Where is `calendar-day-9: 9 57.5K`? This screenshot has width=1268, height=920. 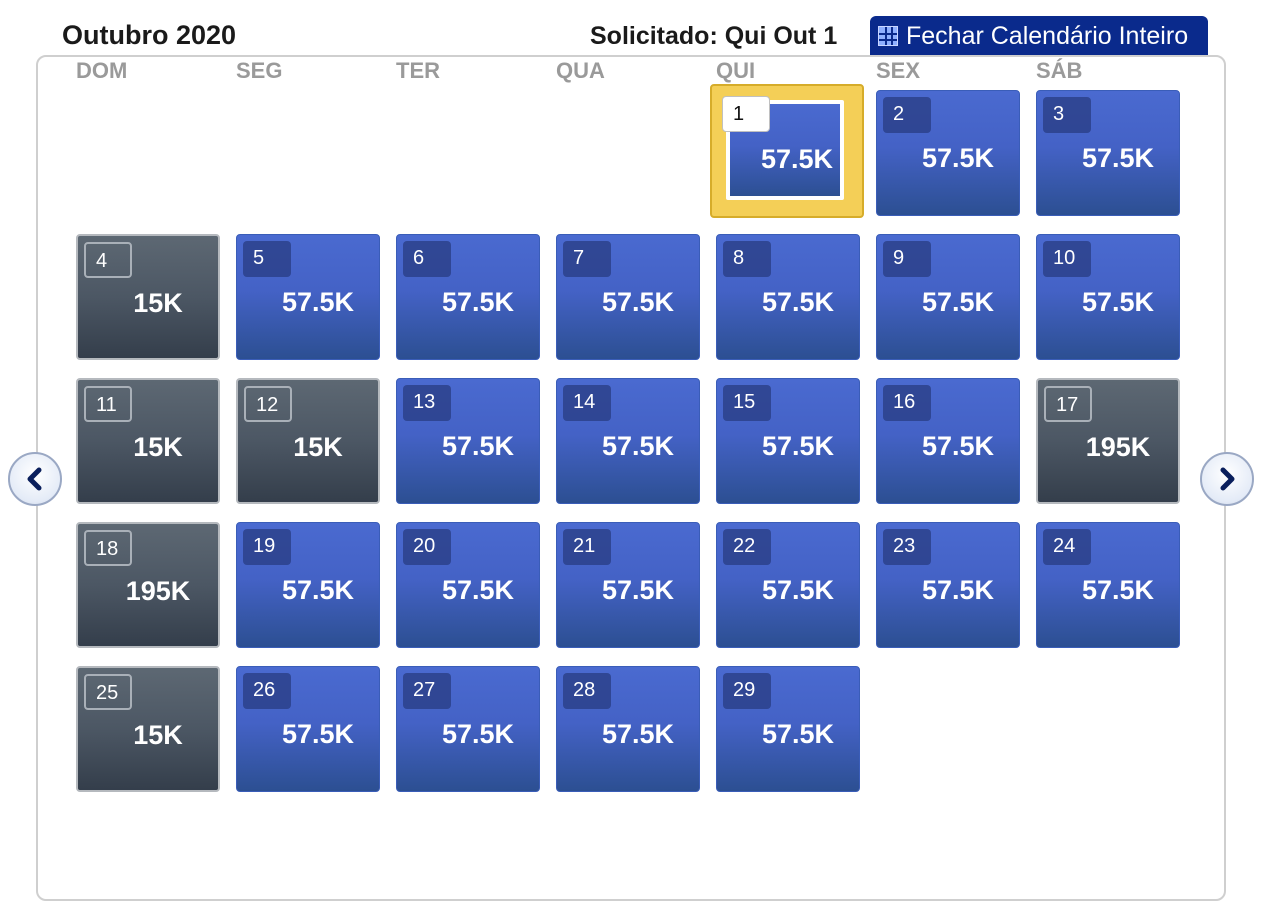 calendar-day-9: 9 57.5K is located at coordinates (948, 297).